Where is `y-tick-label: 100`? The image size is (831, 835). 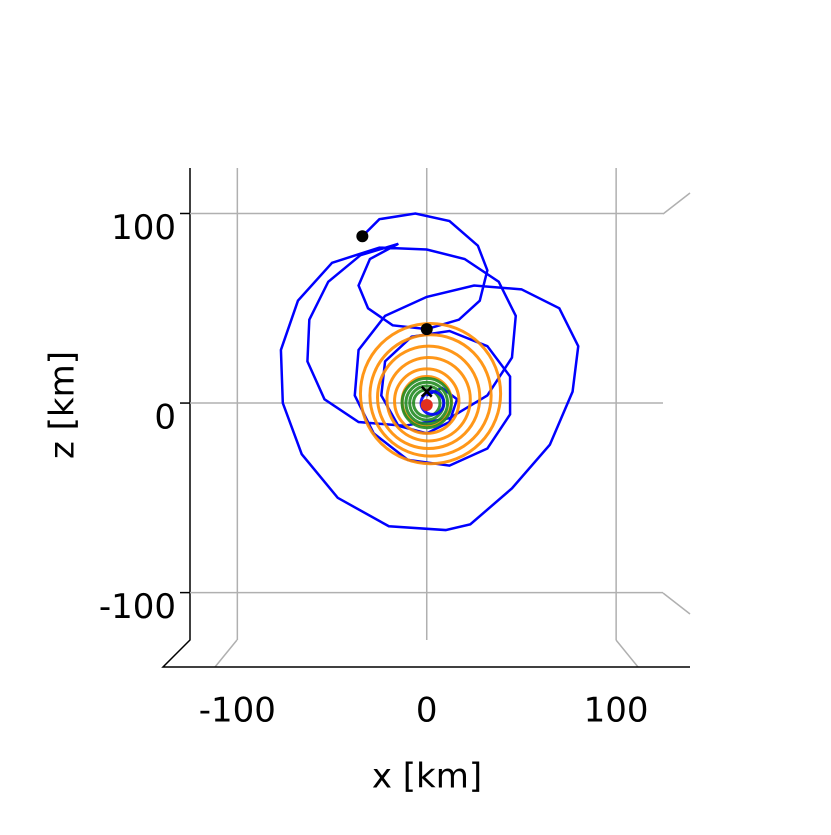
y-tick-label: 100 is located at coordinates (143, 228).